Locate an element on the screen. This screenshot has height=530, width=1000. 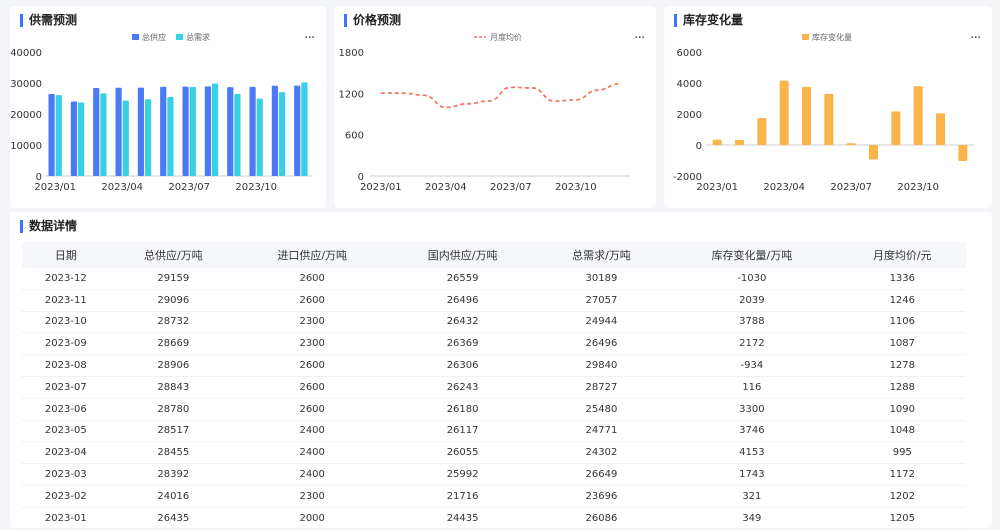
table-cell: 28732 is located at coordinates (173, 322).